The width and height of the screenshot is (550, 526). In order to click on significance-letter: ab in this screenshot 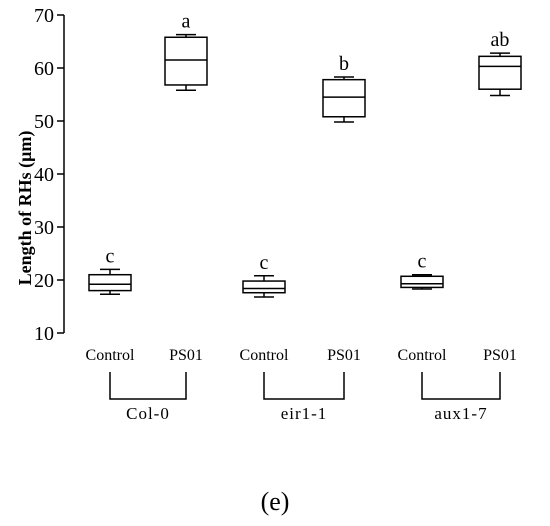, I will do `click(500, 40)`.